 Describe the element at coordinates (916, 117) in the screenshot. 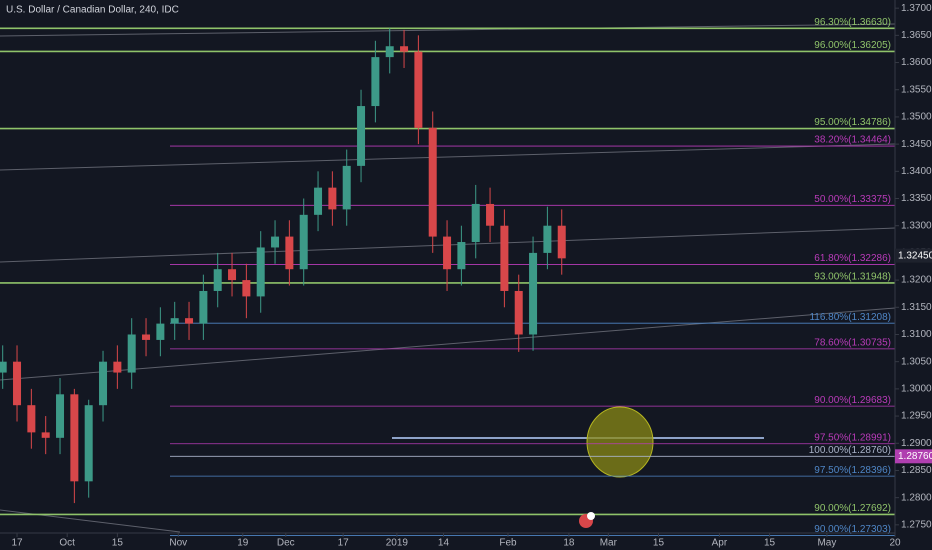

I see `y-tick-label: 1.35000` at that location.